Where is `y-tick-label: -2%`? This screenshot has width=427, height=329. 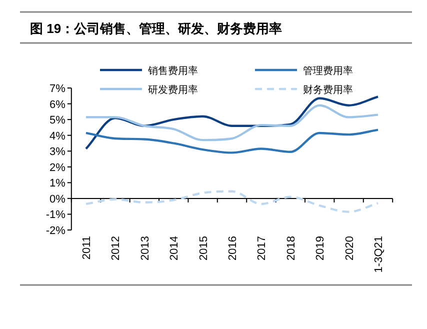
y-tick-label: -2% is located at coordinates (56, 231).